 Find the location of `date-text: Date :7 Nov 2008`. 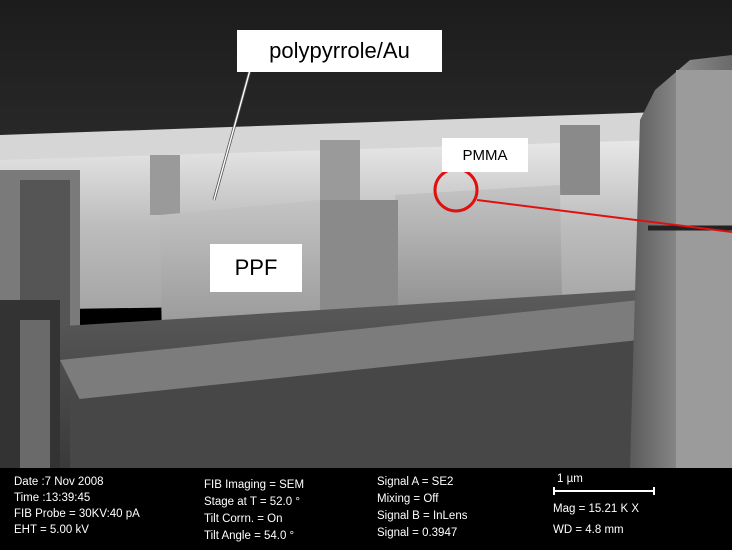

date-text: Date :7 Nov 2008 is located at coordinates (59, 482).